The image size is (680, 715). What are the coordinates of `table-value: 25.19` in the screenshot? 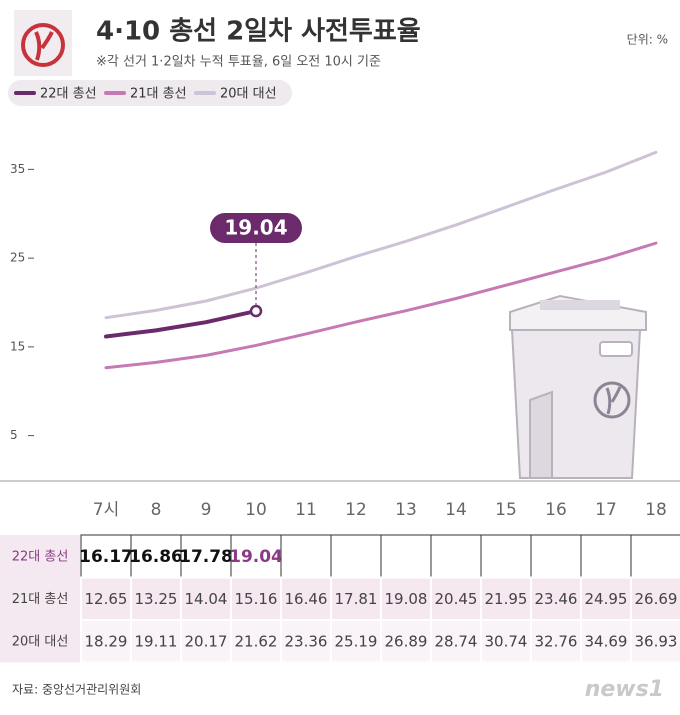 It's located at (356, 642).